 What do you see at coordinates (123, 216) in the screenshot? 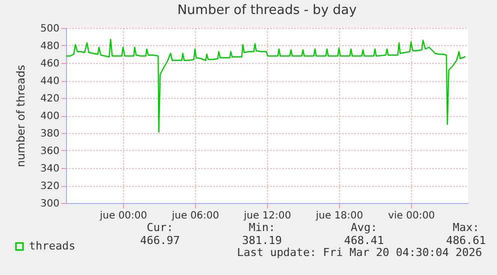
I see `x-tick-label: jue 00:00` at bounding box center [123, 216].